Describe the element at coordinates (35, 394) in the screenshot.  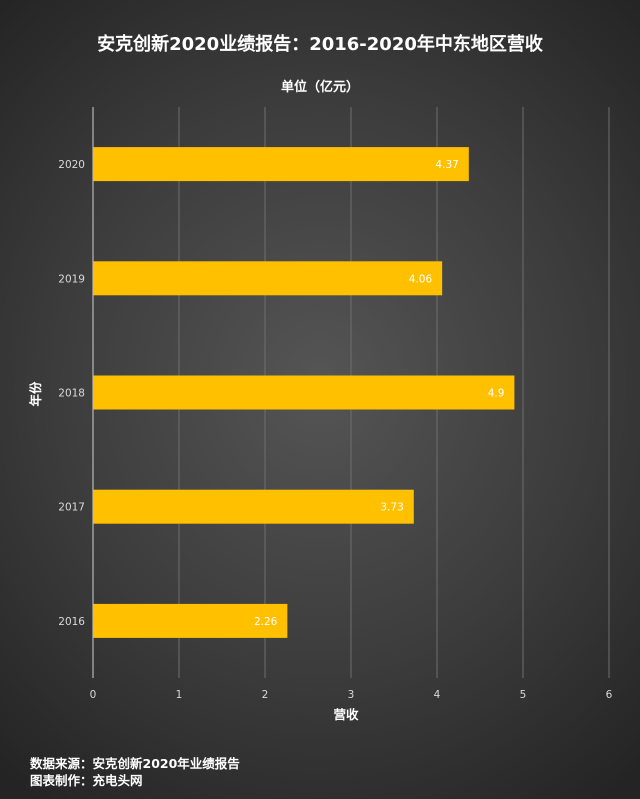
I see `y-axis-title: 年份` at that location.